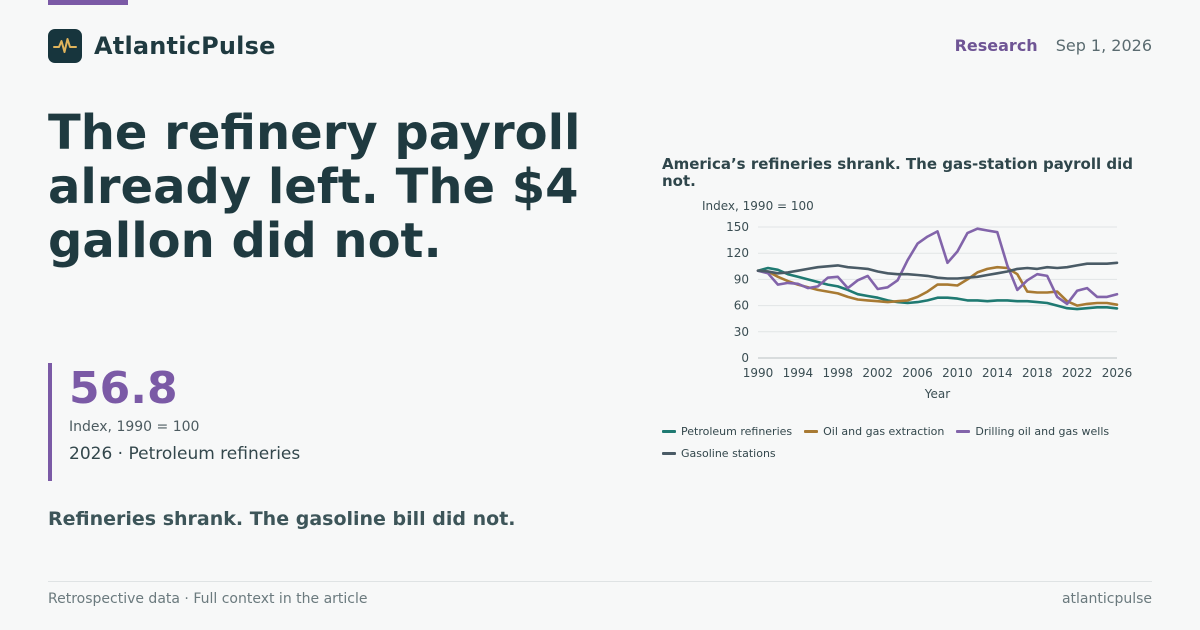 Image resolution: width=1200 pixels, height=630 pixels. Describe the element at coordinates (758, 373) in the screenshot. I see `x-tick-label: 1990` at that location.